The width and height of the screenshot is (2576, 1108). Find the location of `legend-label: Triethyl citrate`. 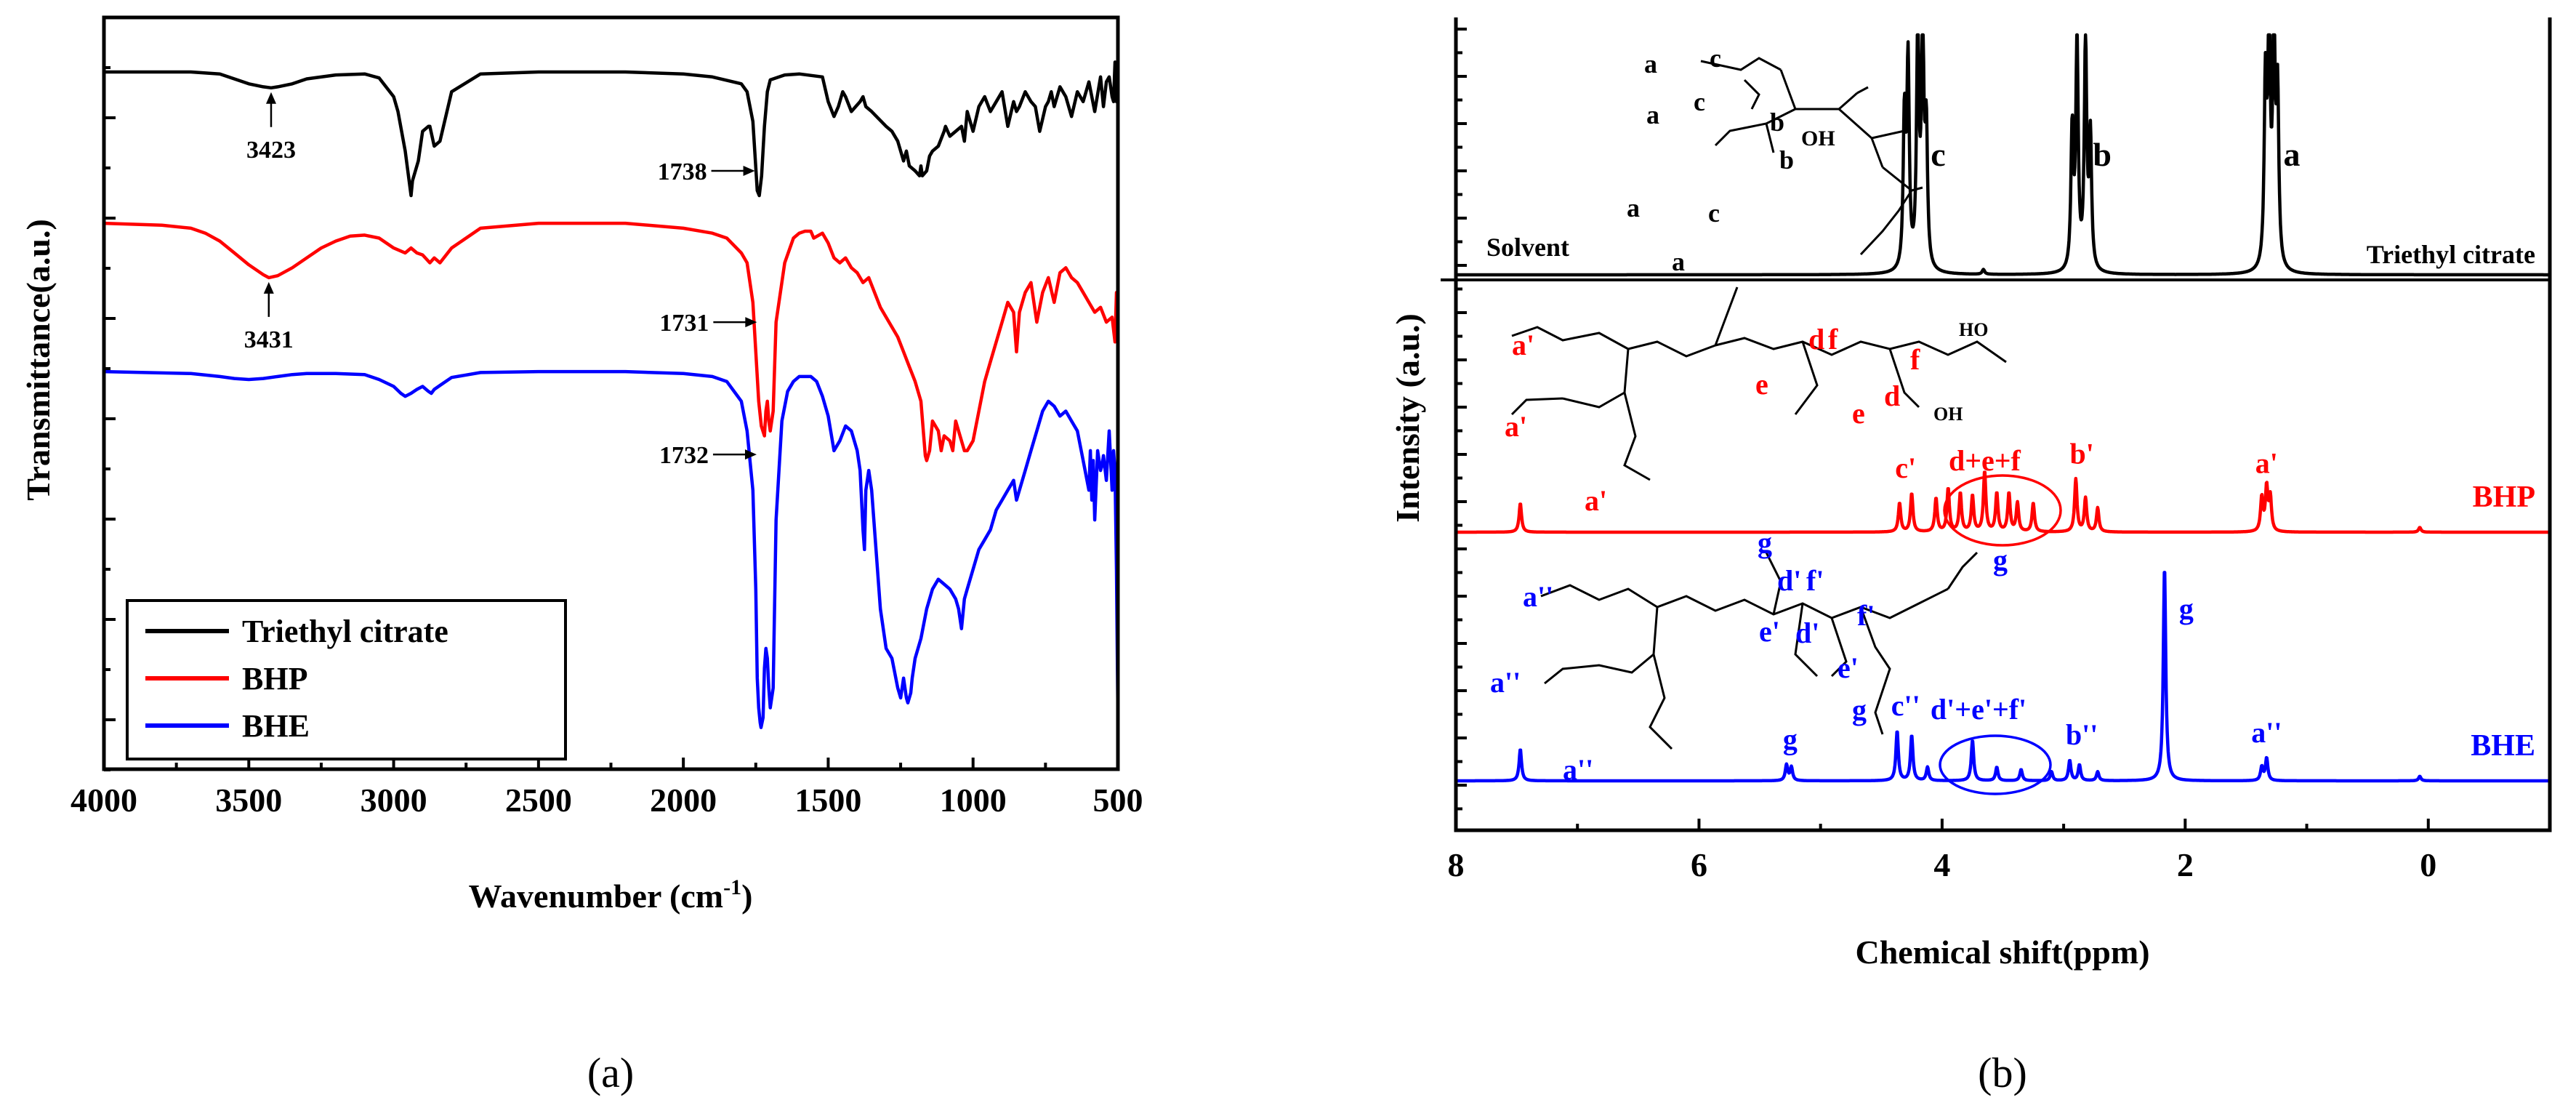

legend-label: Triethyl citrate is located at coordinates (345, 631).